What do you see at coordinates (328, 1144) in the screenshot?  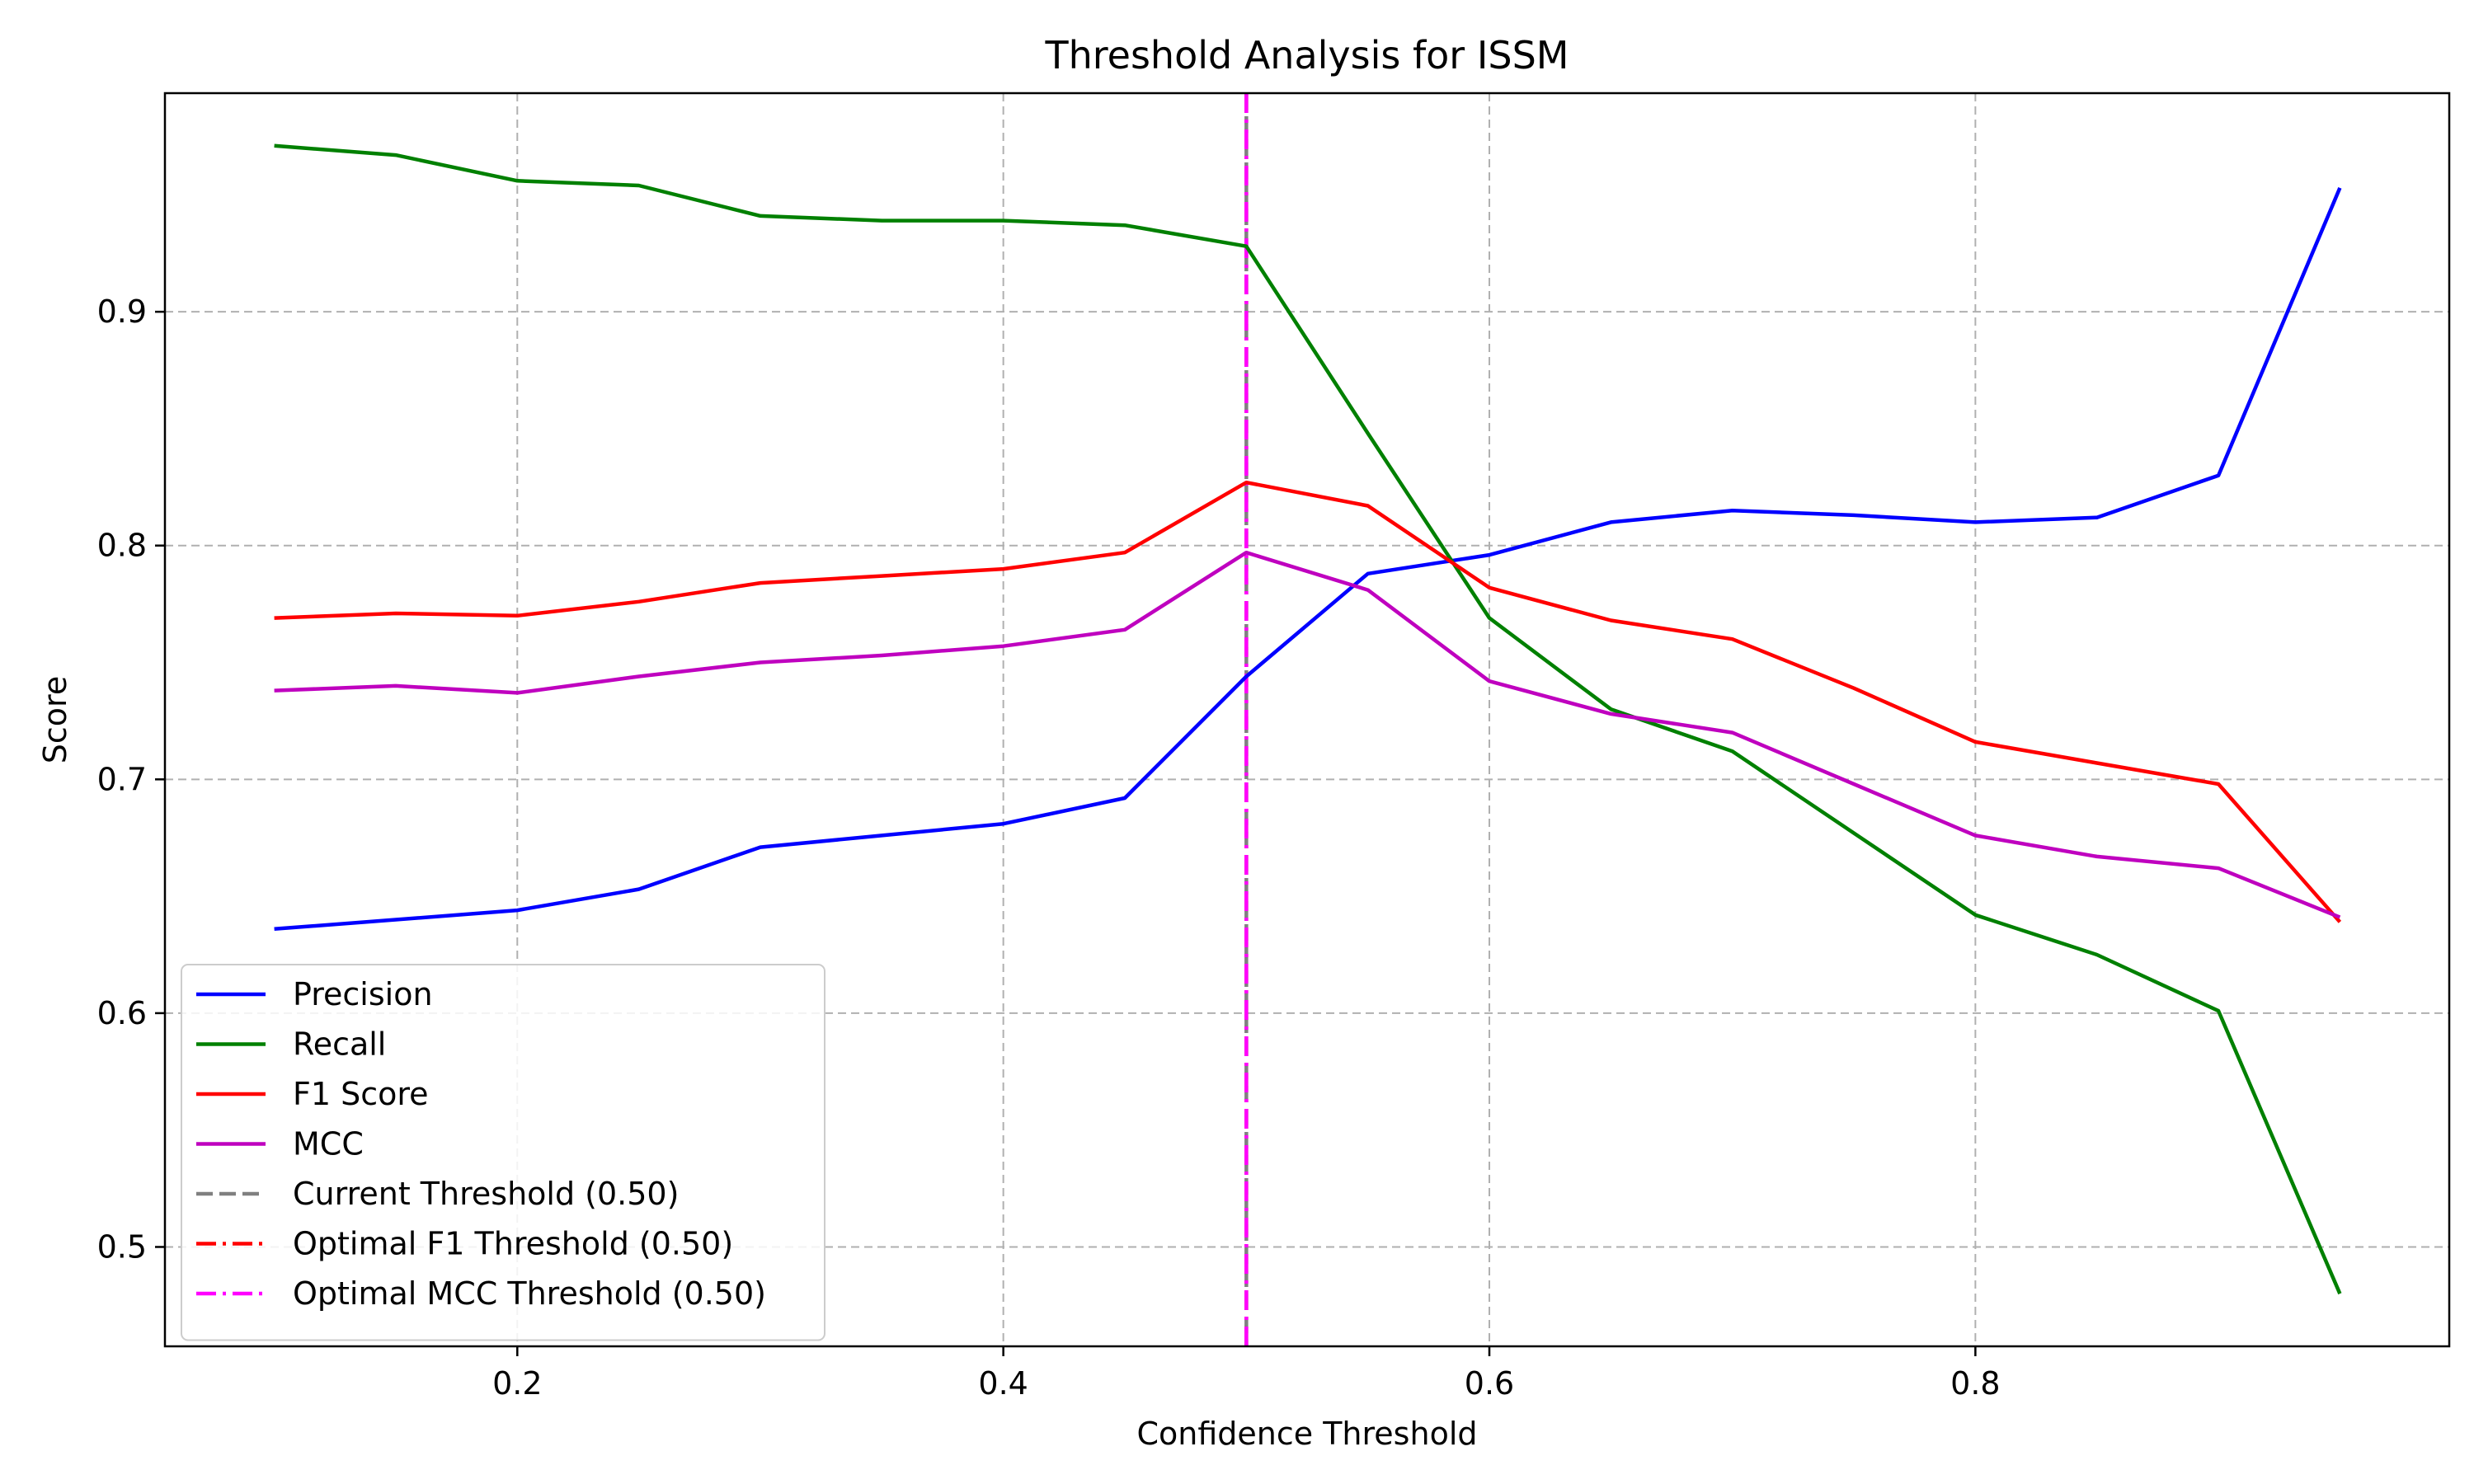 I see `legend-label: MCC` at bounding box center [328, 1144].